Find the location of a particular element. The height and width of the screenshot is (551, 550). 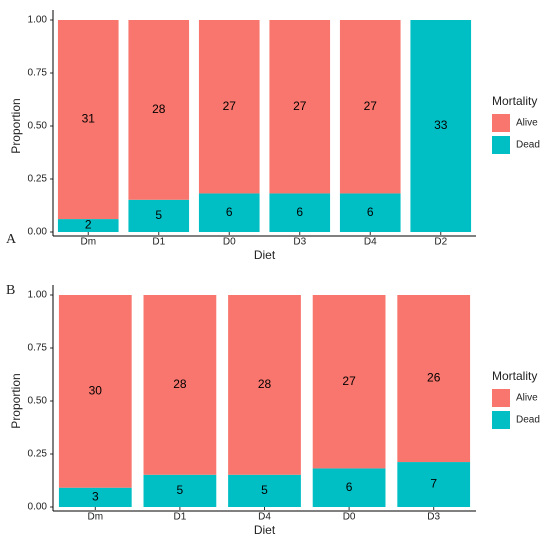

count-label: 7 is located at coordinates (433, 484).